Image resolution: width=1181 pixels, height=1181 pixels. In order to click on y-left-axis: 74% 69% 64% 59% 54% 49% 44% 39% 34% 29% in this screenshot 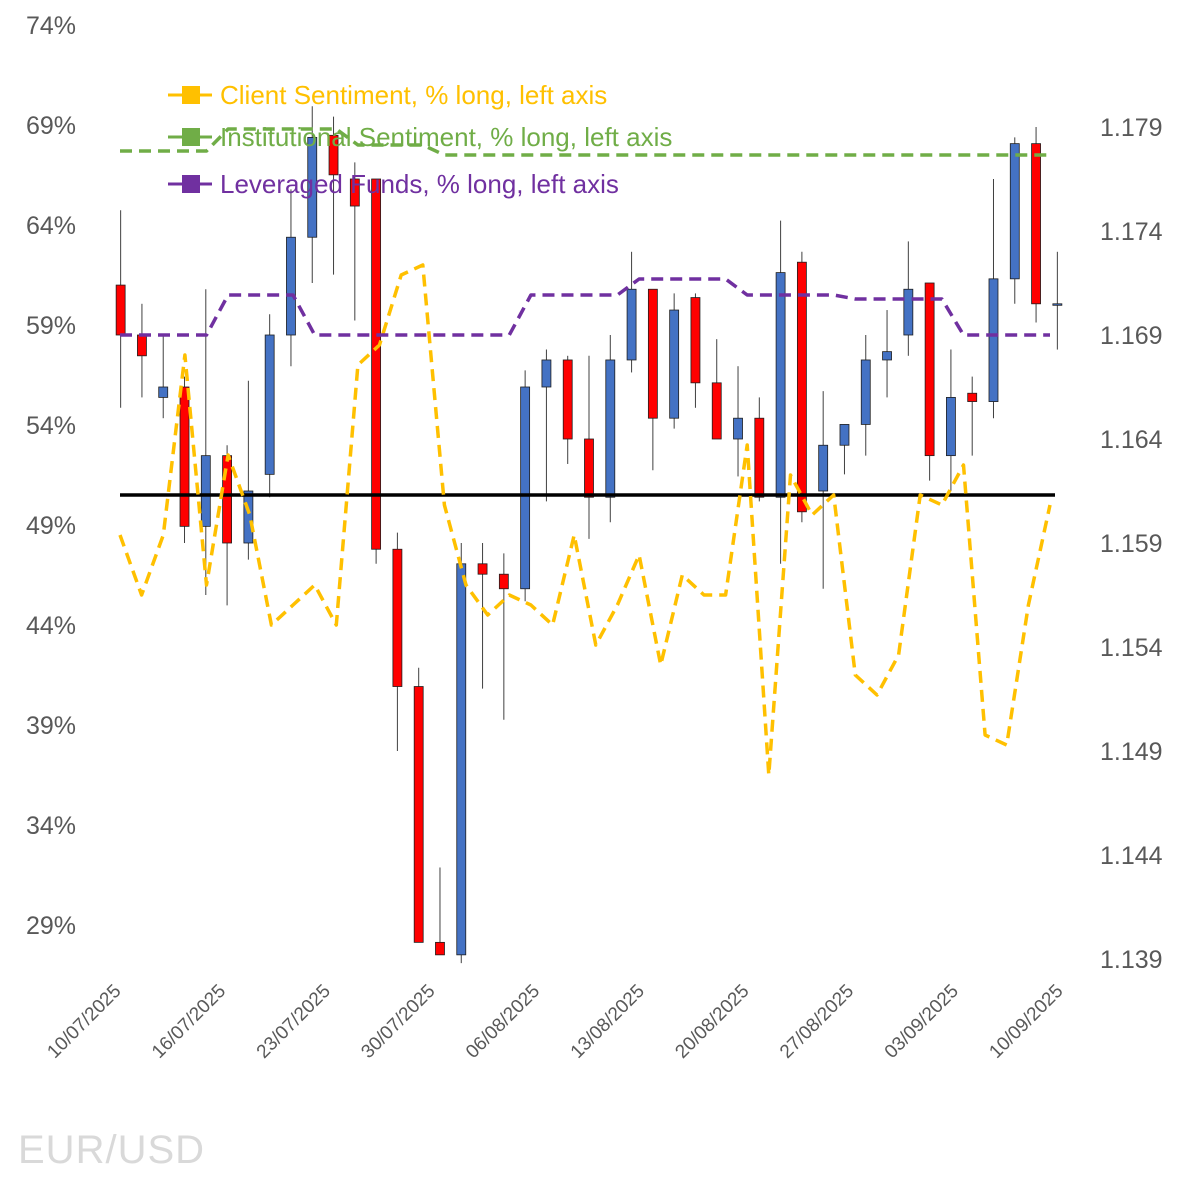, I will do `click(51, 476)`.